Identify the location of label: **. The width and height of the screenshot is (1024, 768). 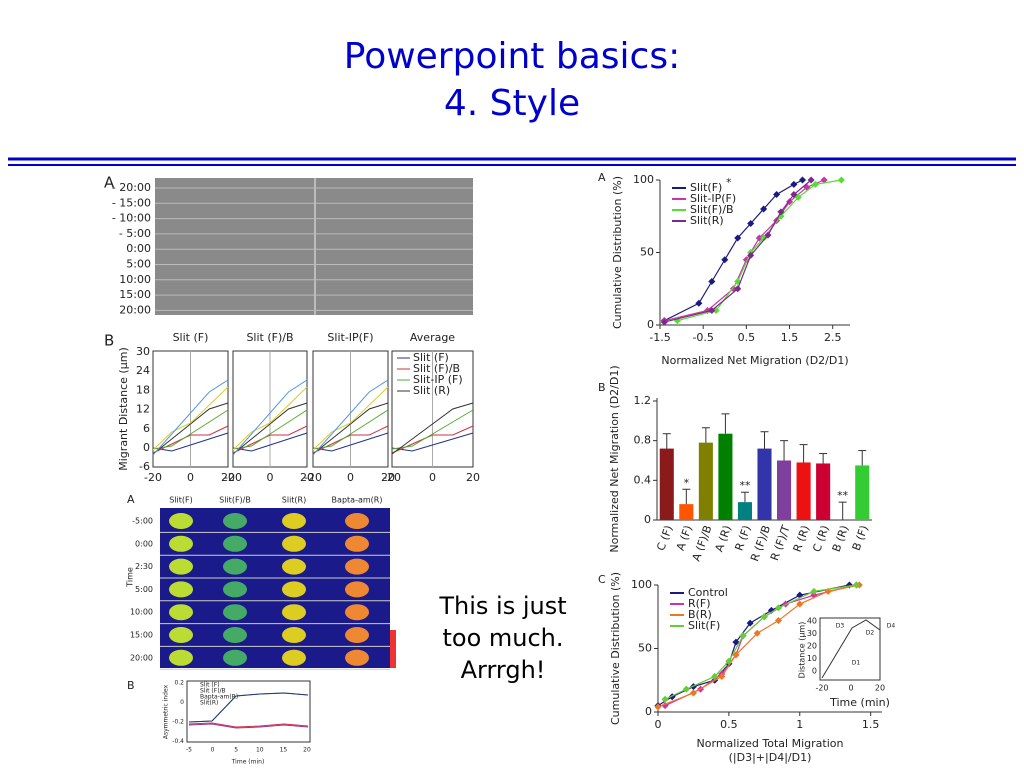
(843, 495).